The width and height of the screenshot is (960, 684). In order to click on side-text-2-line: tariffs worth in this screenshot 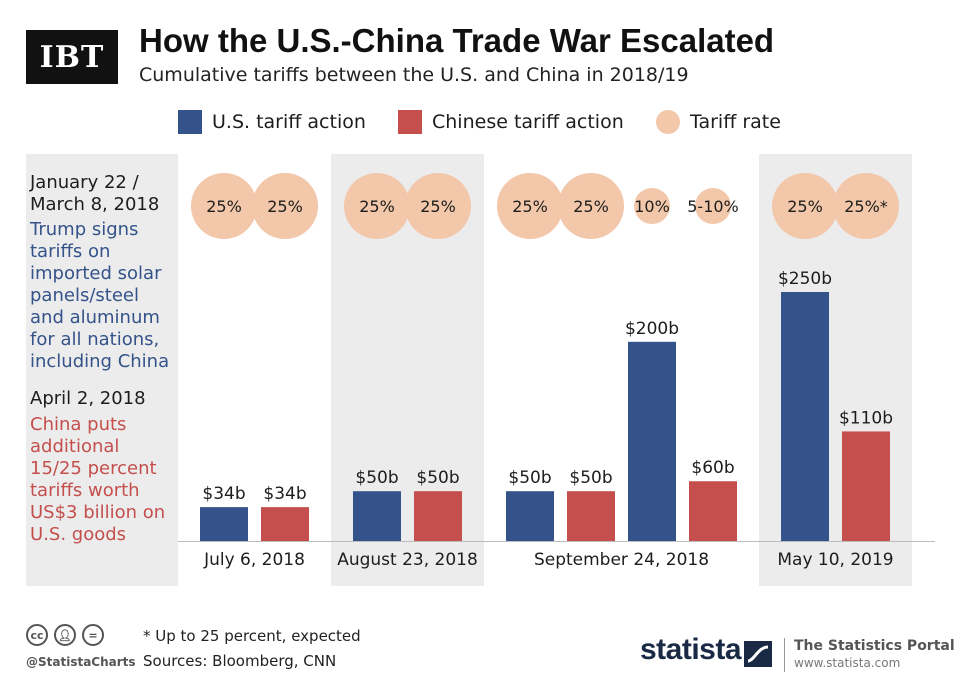, I will do `click(85, 490)`.